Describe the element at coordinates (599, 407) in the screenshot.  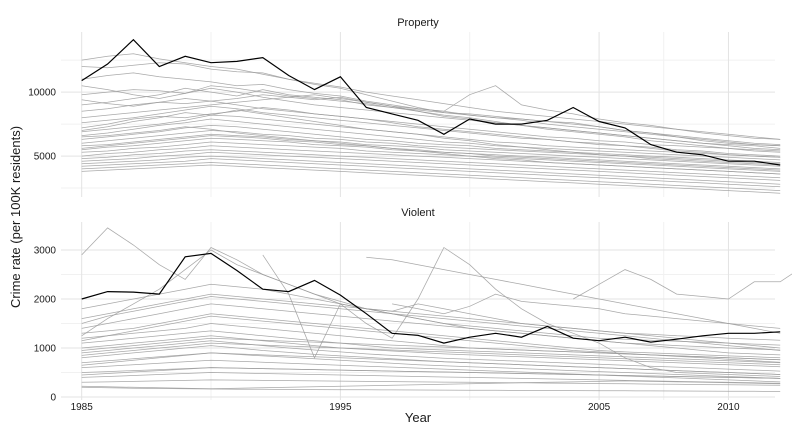
I see `x-tick-label: 2005` at that location.